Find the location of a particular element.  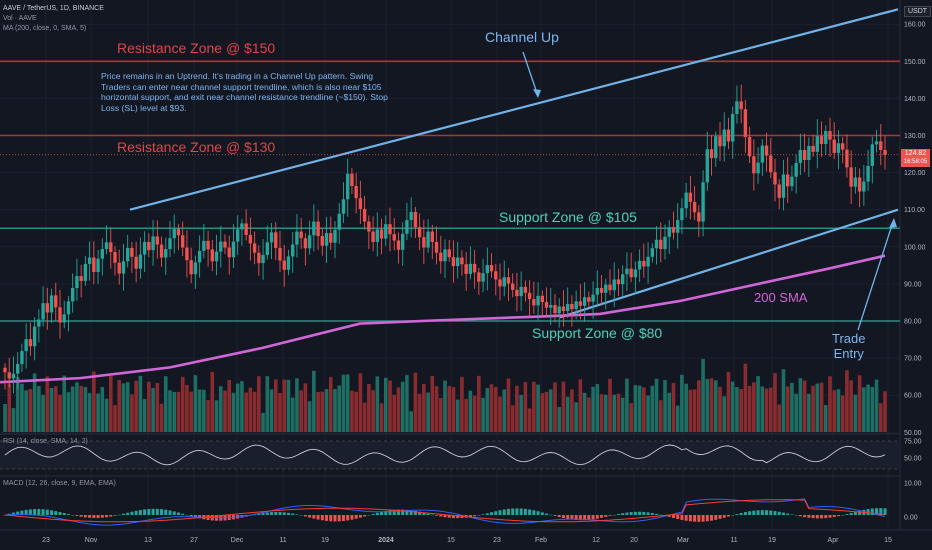

volume-indicator-label: Vol · AAVE is located at coordinates (20, 18).